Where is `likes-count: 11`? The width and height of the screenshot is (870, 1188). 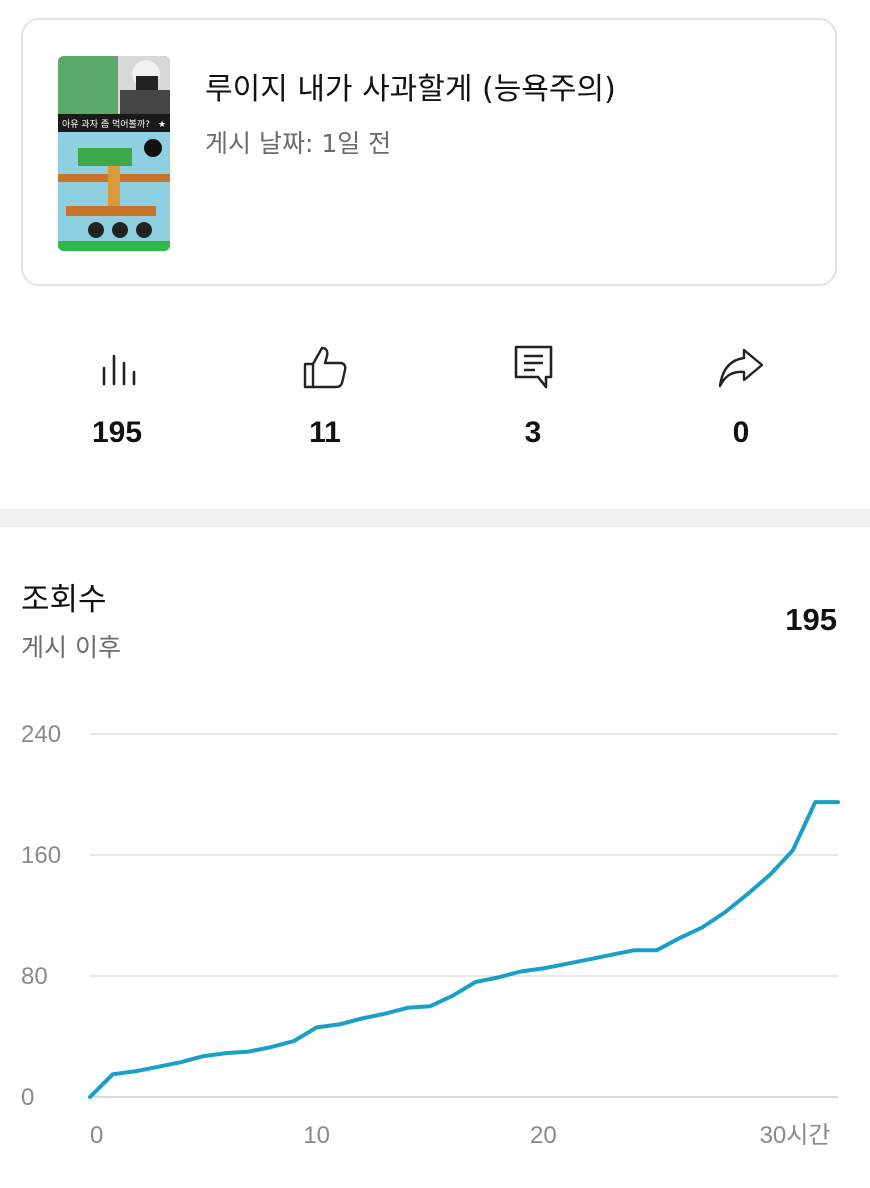 likes-count: 11 is located at coordinates (325, 432).